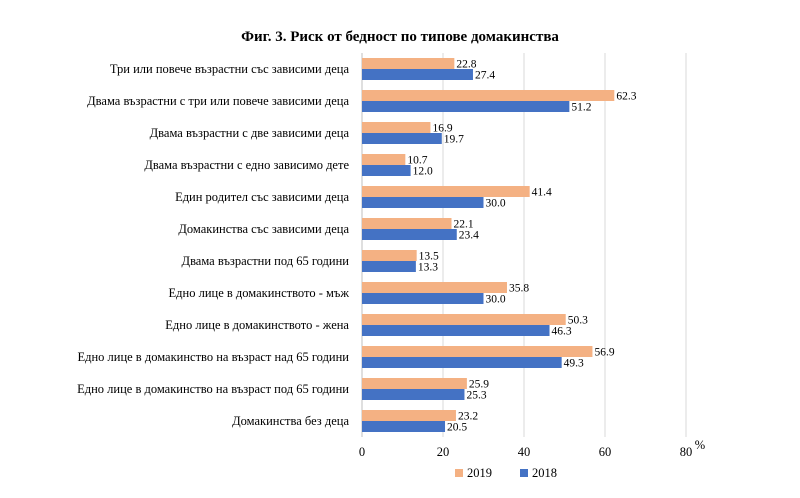 The image size is (800, 498). What do you see at coordinates (417, 161) in the screenshot?
I see `data-label-2019: 10.7` at bounding box center [417, 161].